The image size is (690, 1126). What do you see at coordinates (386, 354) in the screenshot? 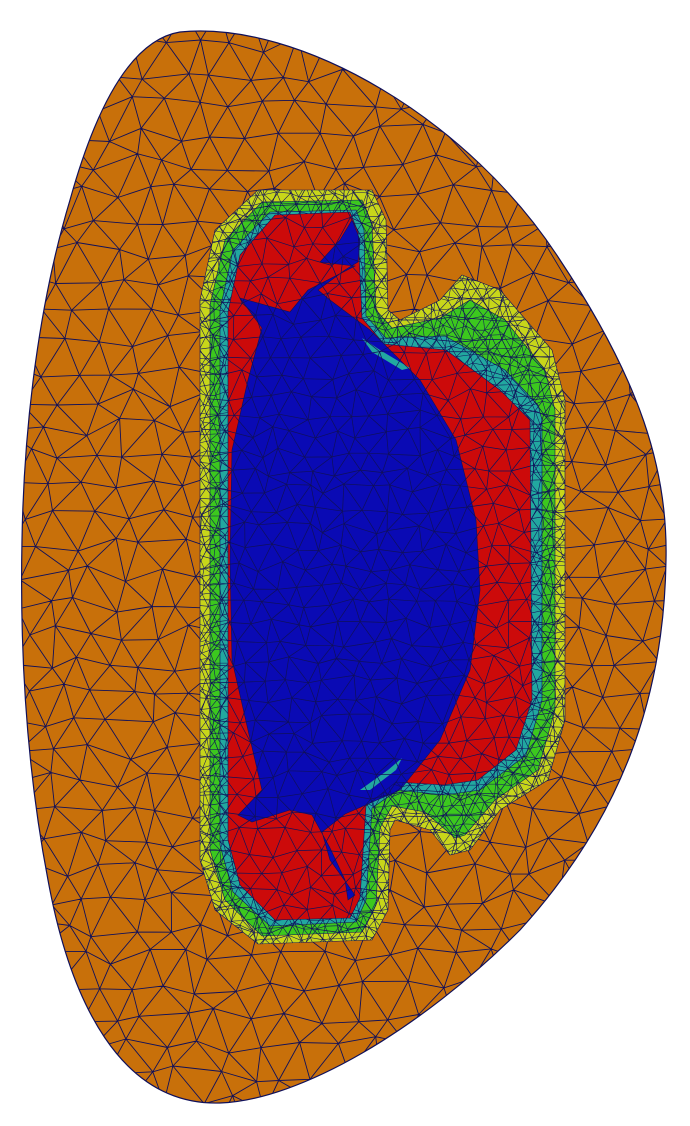
I see `layer-fill` at bounding box center [386, 354].